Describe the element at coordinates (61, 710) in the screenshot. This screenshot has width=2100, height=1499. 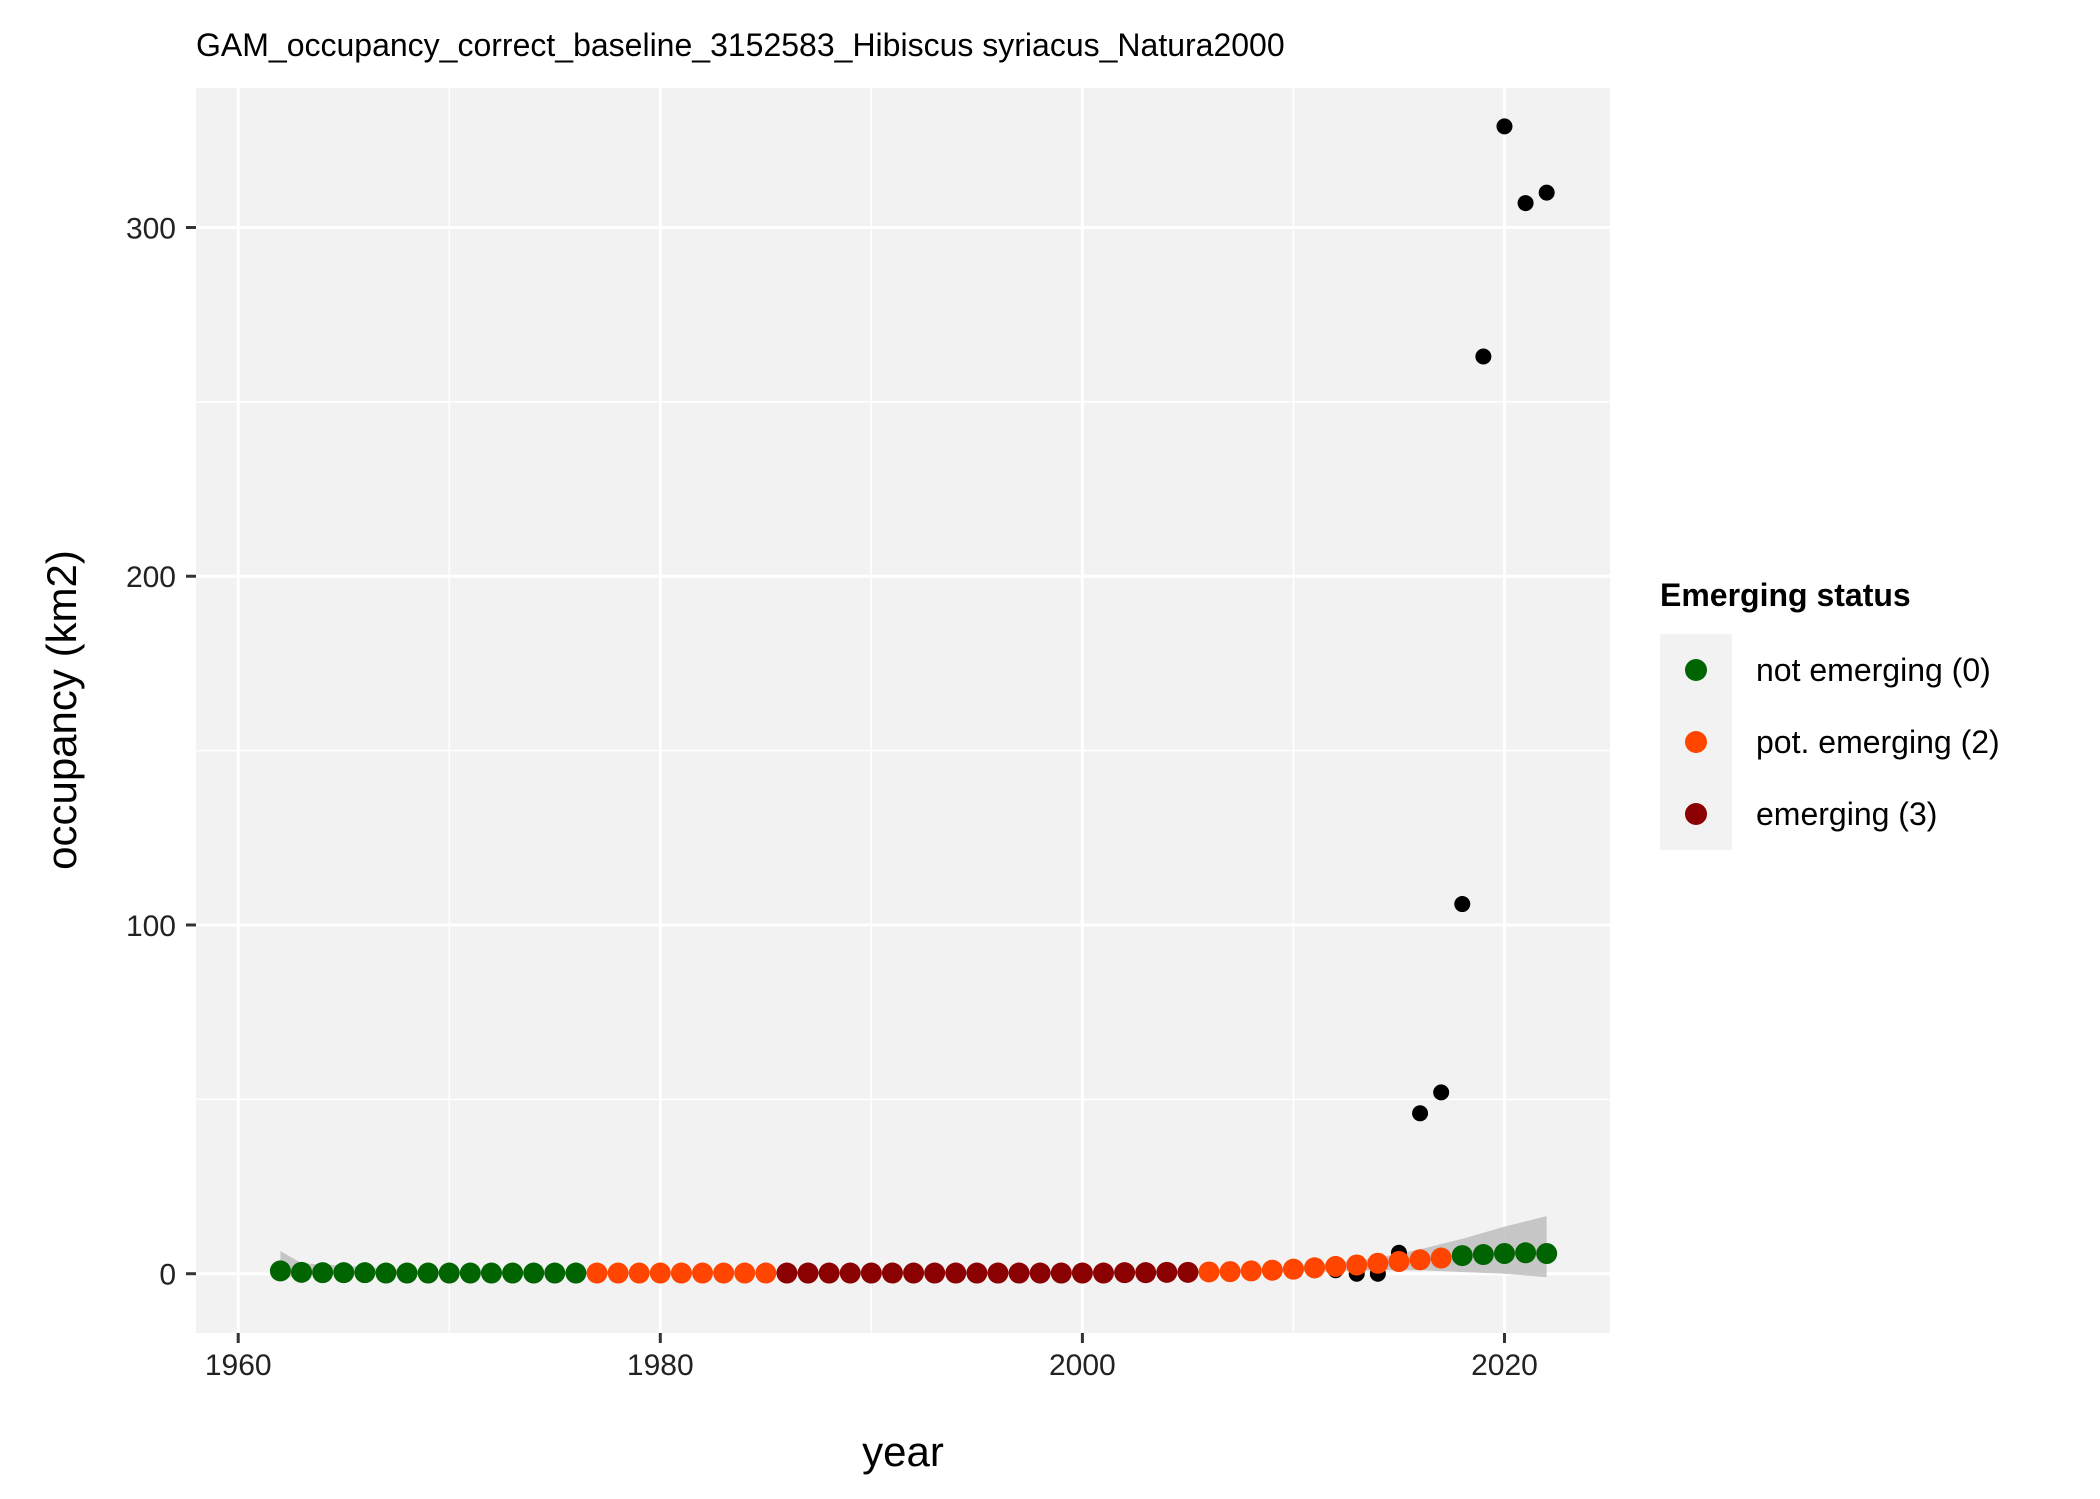
I see `y-axis-title: occupancy (km2)` at that location.